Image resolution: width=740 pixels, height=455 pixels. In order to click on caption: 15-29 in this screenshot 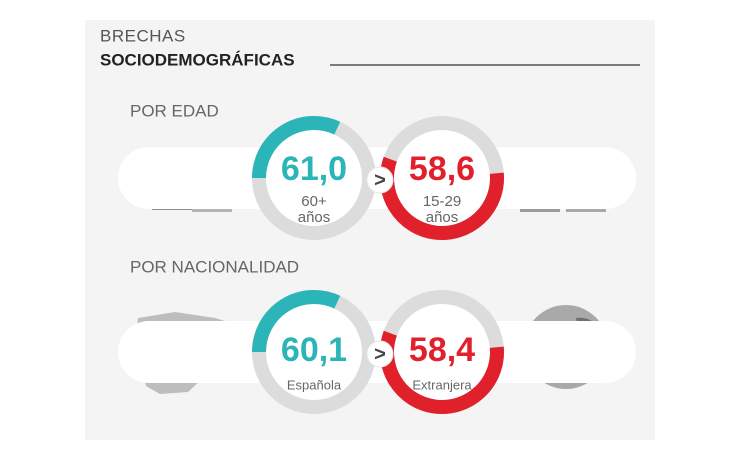, I will do `click(442, 201)`.